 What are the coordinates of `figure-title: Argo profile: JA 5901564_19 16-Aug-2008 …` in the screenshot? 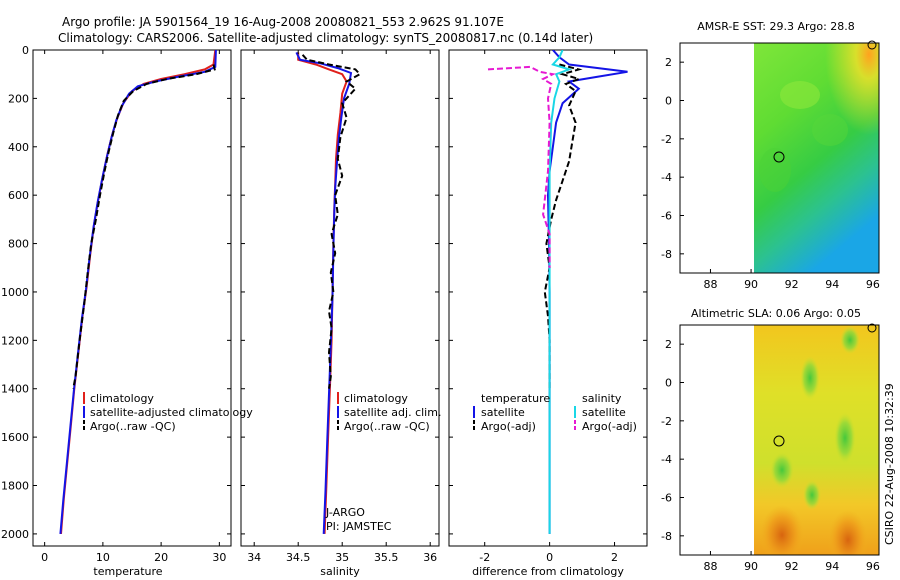 It's located at (283, 22).